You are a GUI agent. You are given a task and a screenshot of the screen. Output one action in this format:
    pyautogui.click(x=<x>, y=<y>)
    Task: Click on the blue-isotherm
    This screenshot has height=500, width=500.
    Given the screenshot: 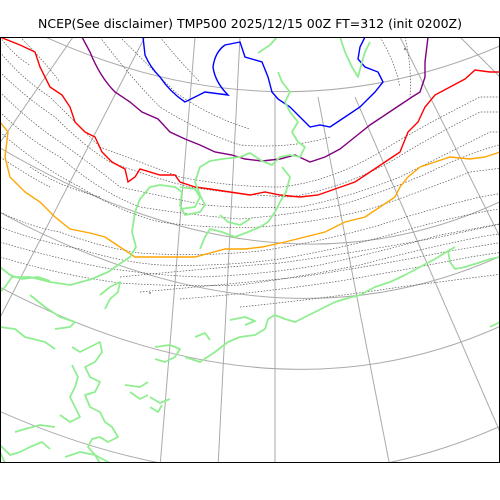 What is the action you would take?
    pyautogui.click(x=263, y=82)
    